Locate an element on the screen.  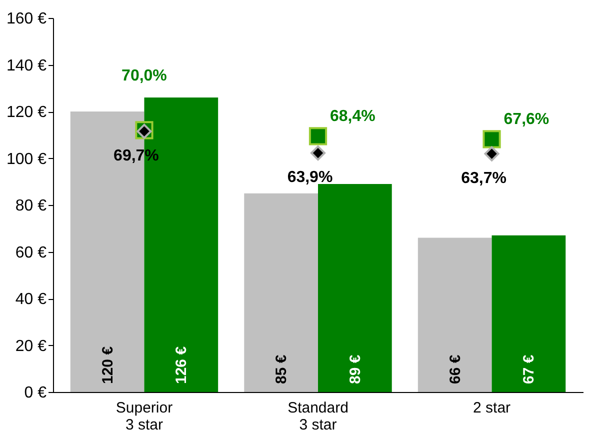
y-tick-label: 160 € is located at coordinates (26, 19).